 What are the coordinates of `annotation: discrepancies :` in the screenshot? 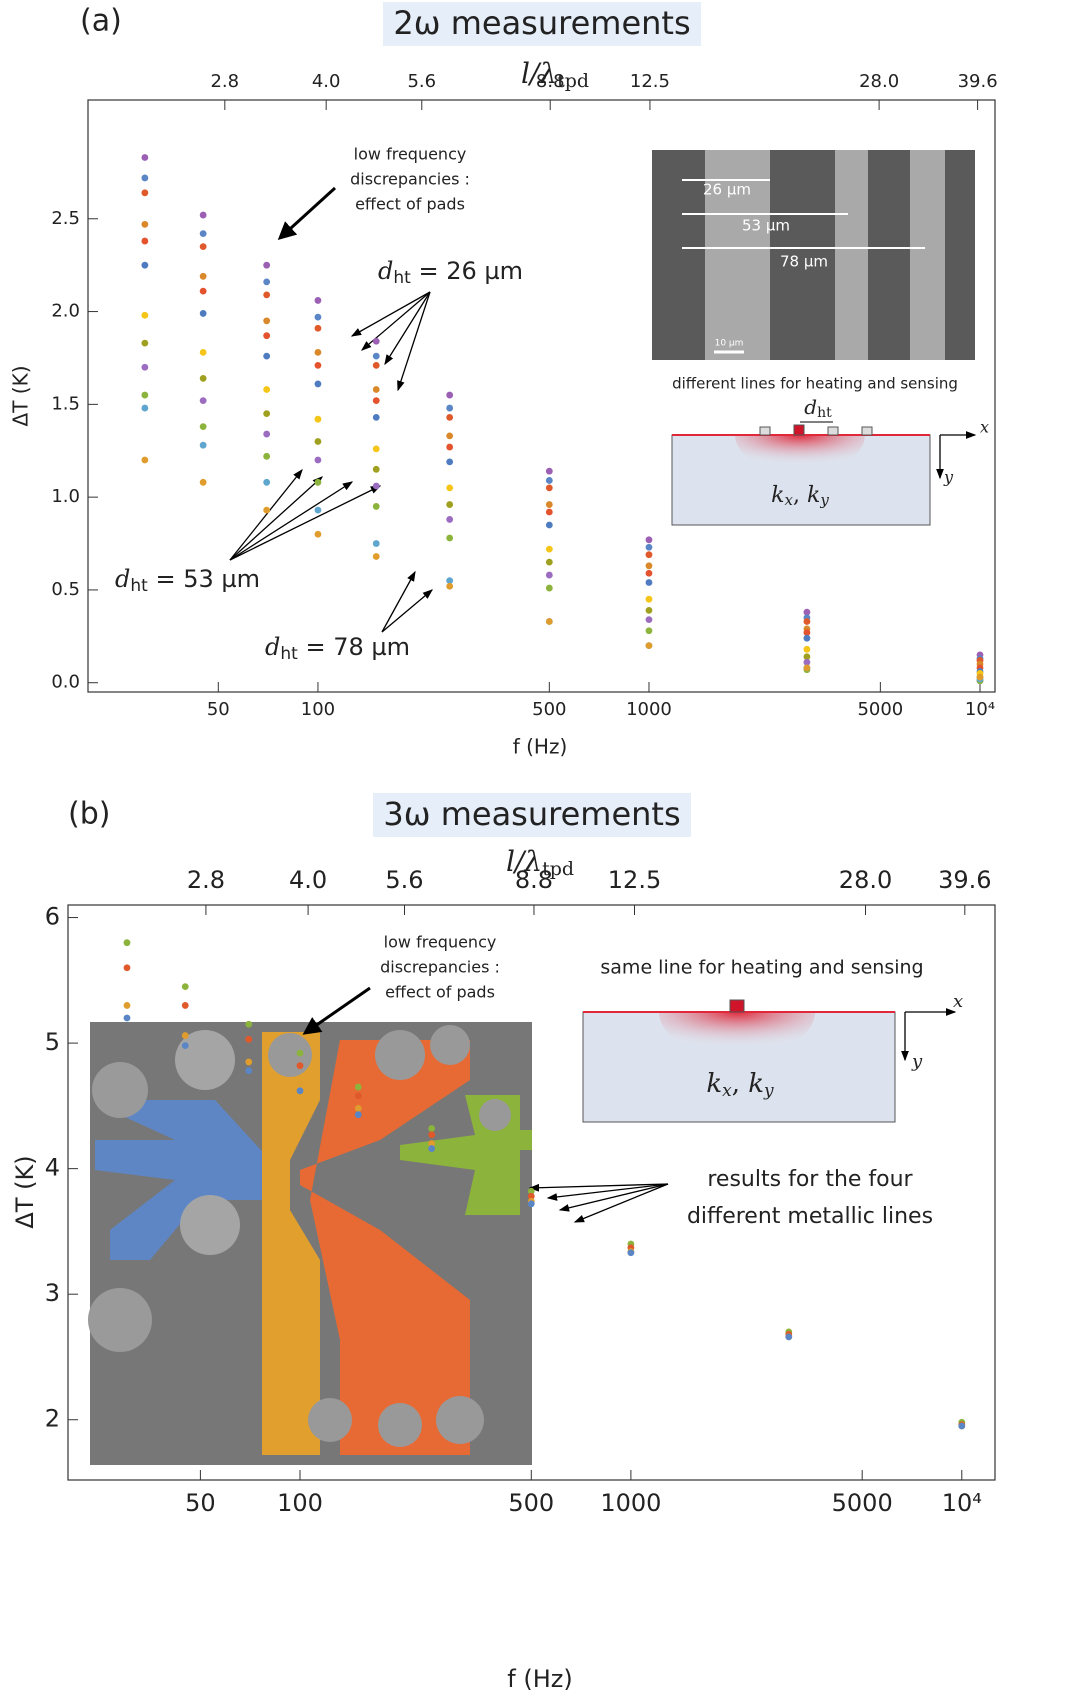 It's located at (410, 179).